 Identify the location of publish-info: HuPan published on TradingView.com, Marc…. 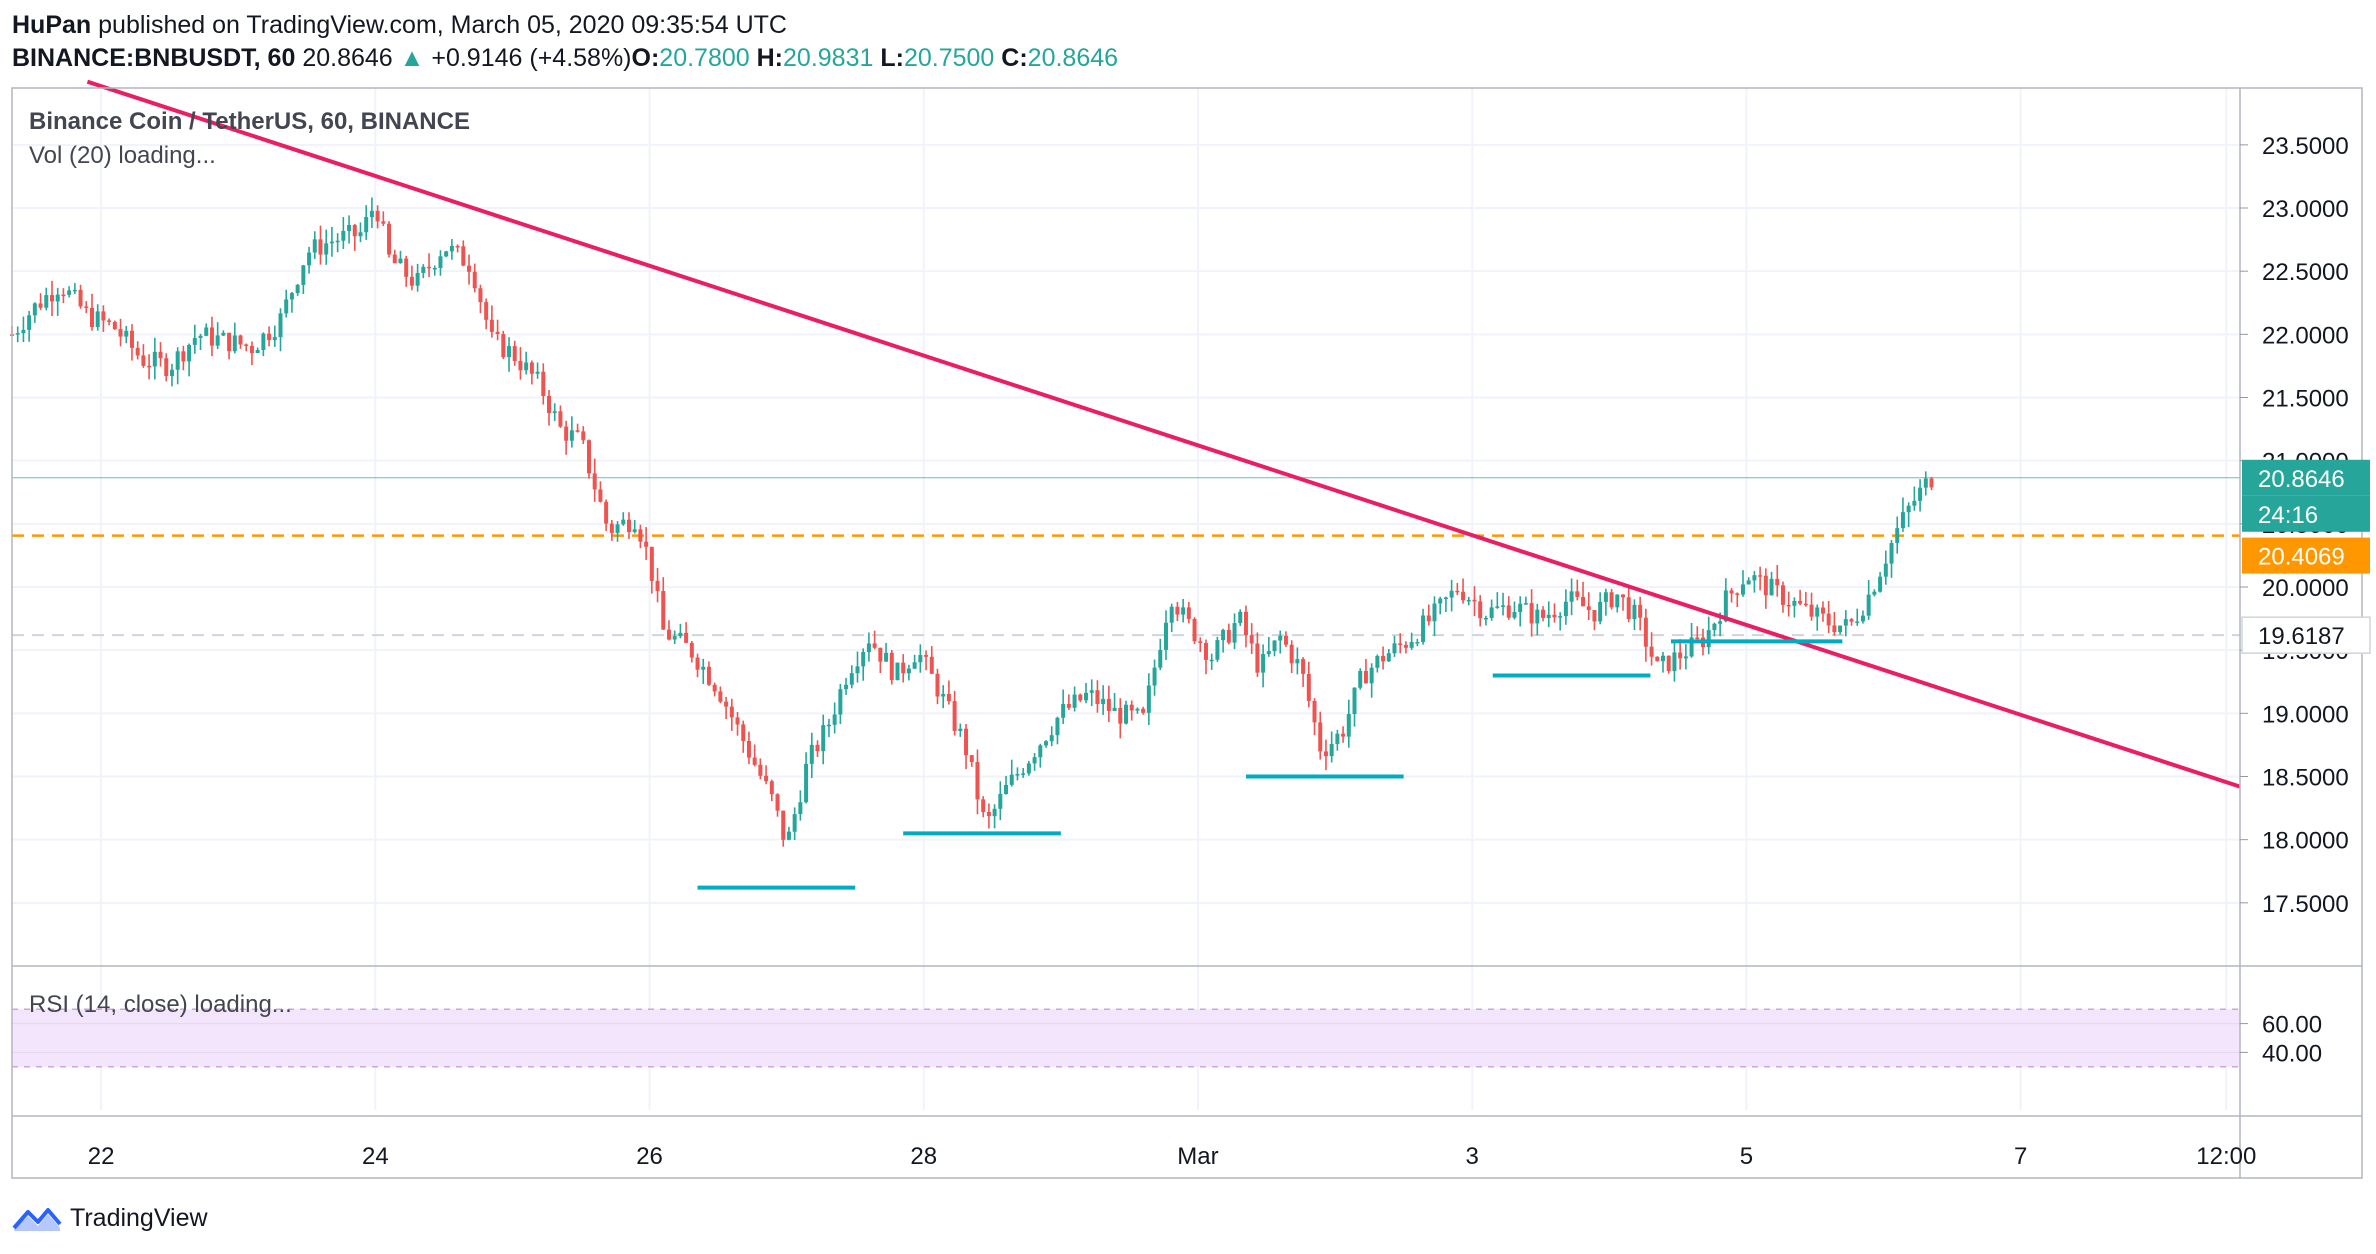
(399, 25).